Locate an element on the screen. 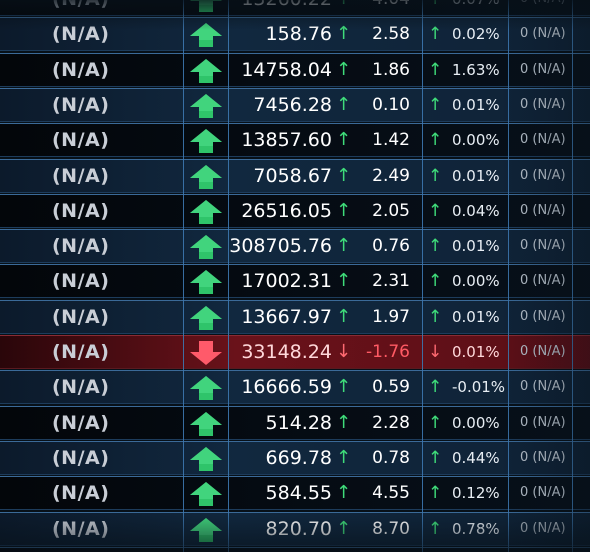 Image resolution: width=590 pixels, height=552 pixels. price-change: 1.42 is located at coordinates (391, 140).